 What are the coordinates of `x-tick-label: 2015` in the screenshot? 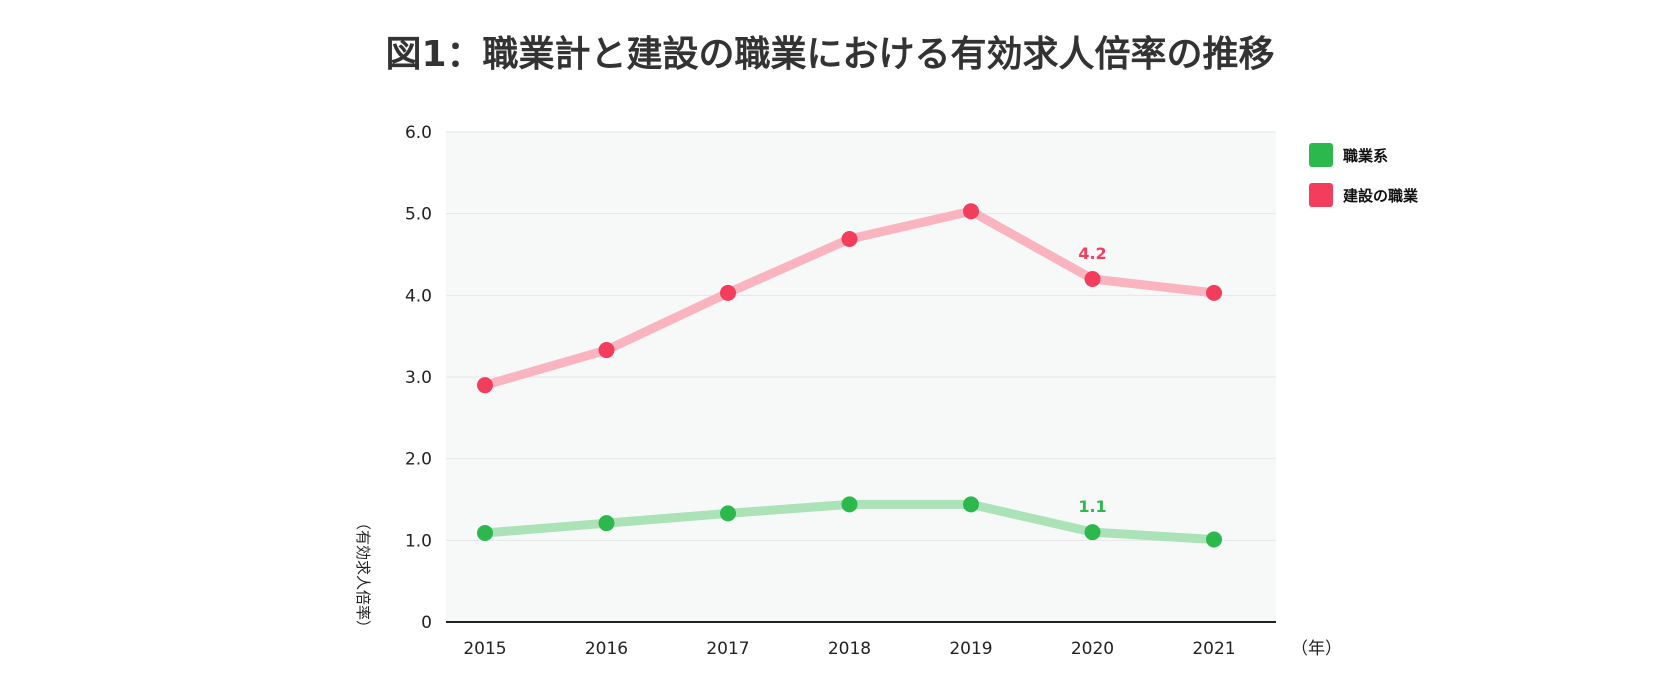 It's located at (484, 649).